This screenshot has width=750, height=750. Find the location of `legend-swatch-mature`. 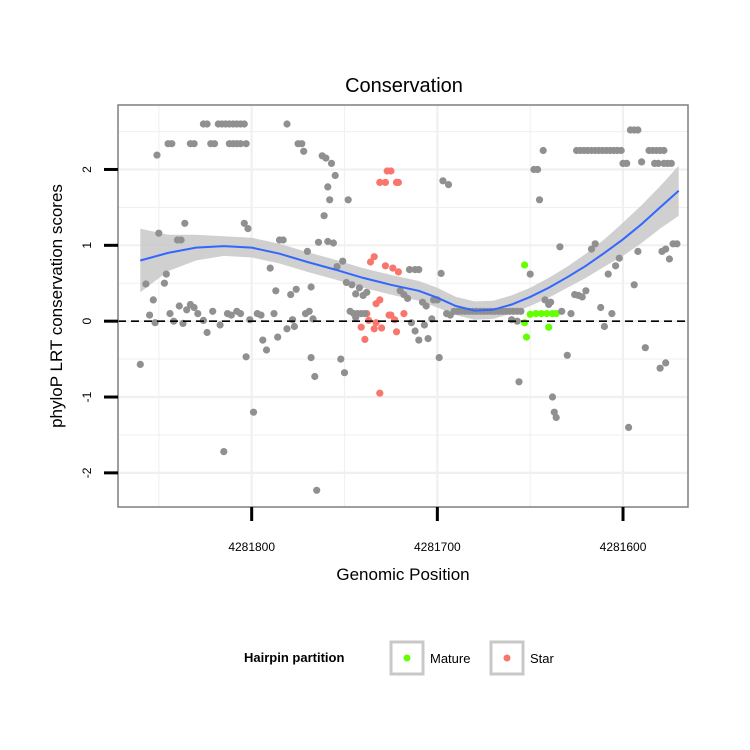

legend-swatch-mature is located at coordinates (407, 658).